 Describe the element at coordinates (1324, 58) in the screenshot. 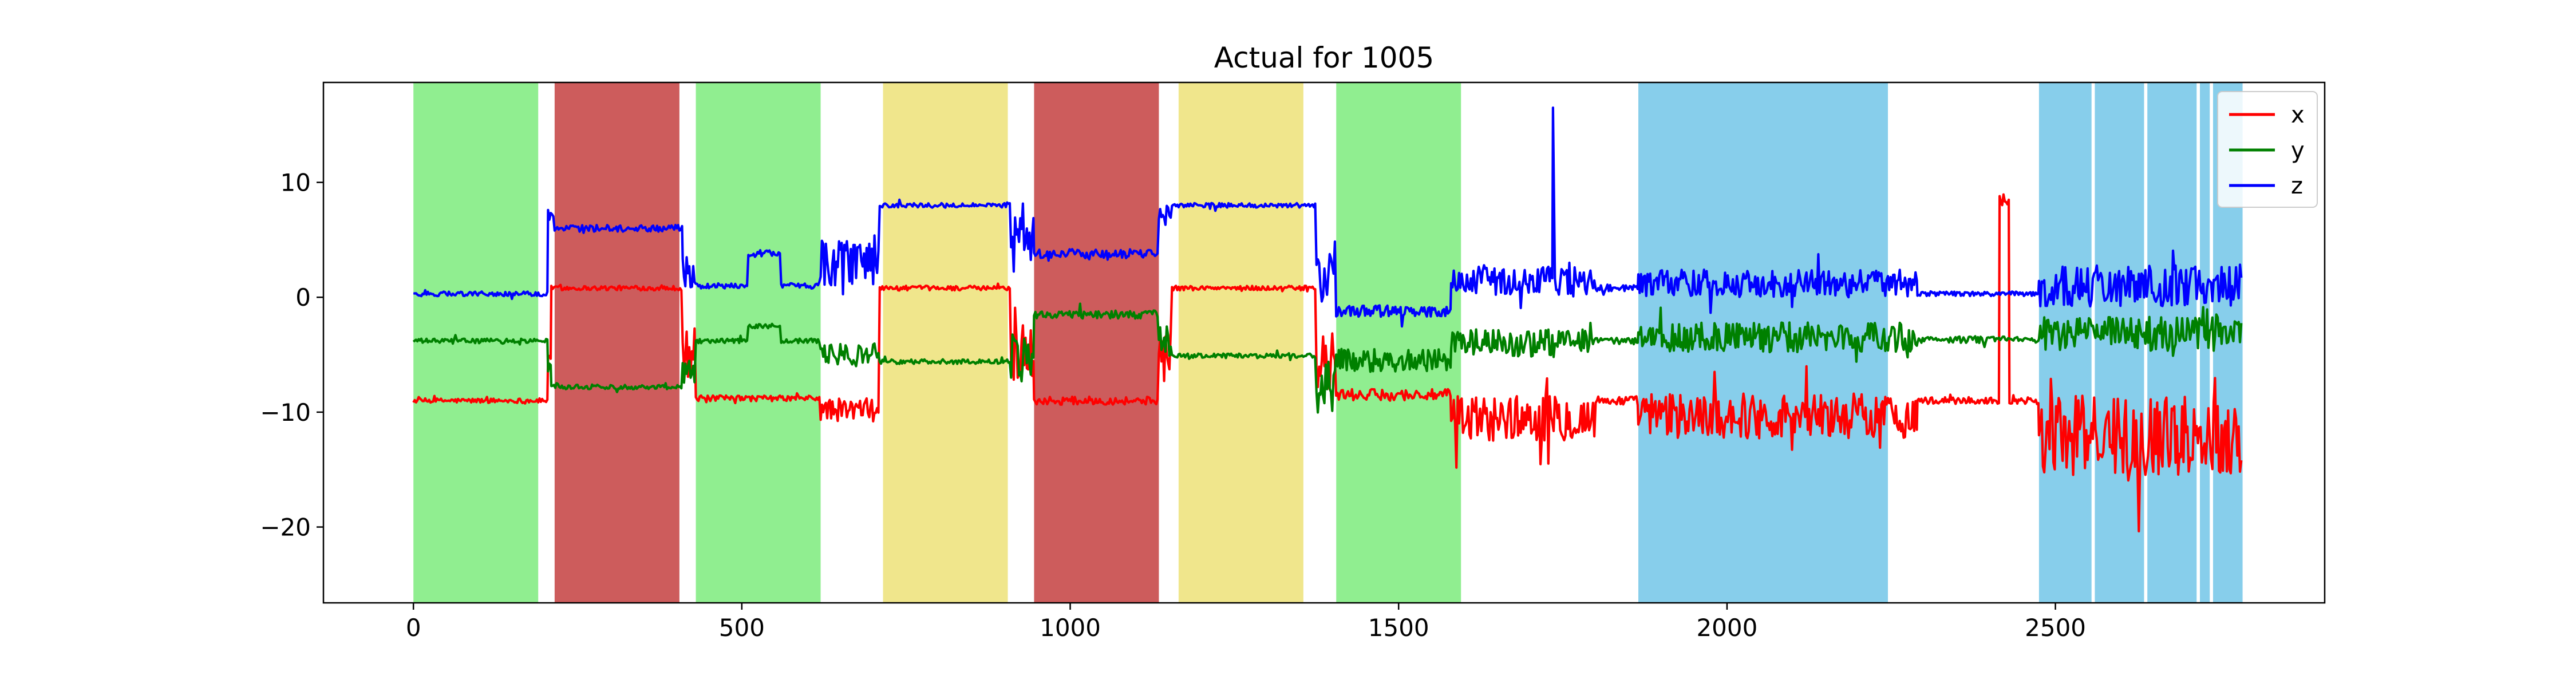

I see `chart-title: Actual for 1005` at that location.